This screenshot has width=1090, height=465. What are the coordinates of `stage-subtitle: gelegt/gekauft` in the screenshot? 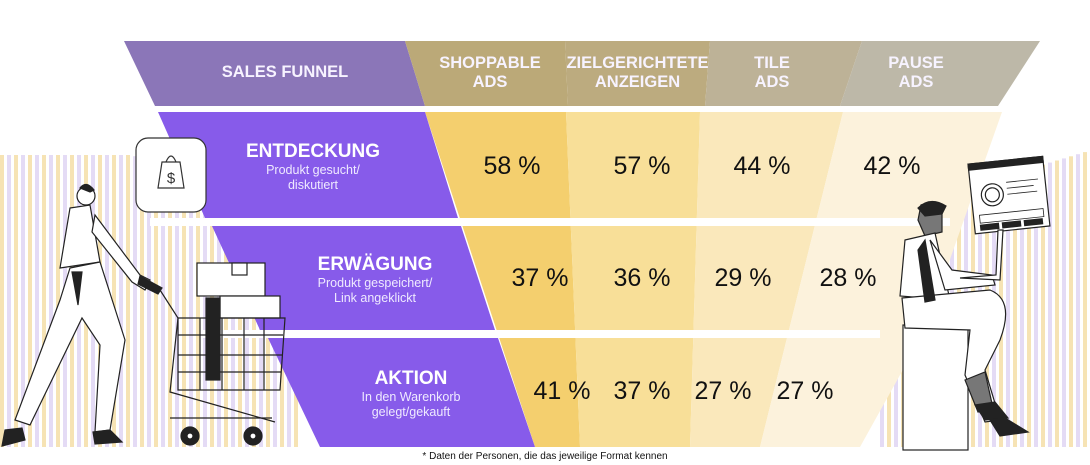 It's located at (411, 412).